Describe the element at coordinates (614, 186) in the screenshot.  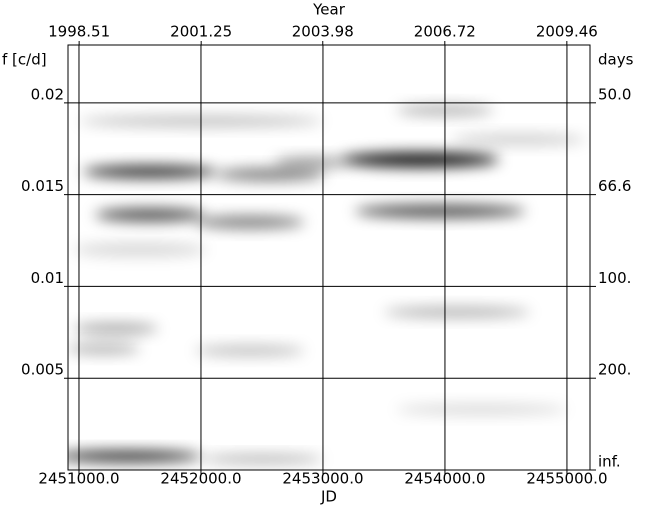
I see `y2-tick-label: 66.6` at that location.